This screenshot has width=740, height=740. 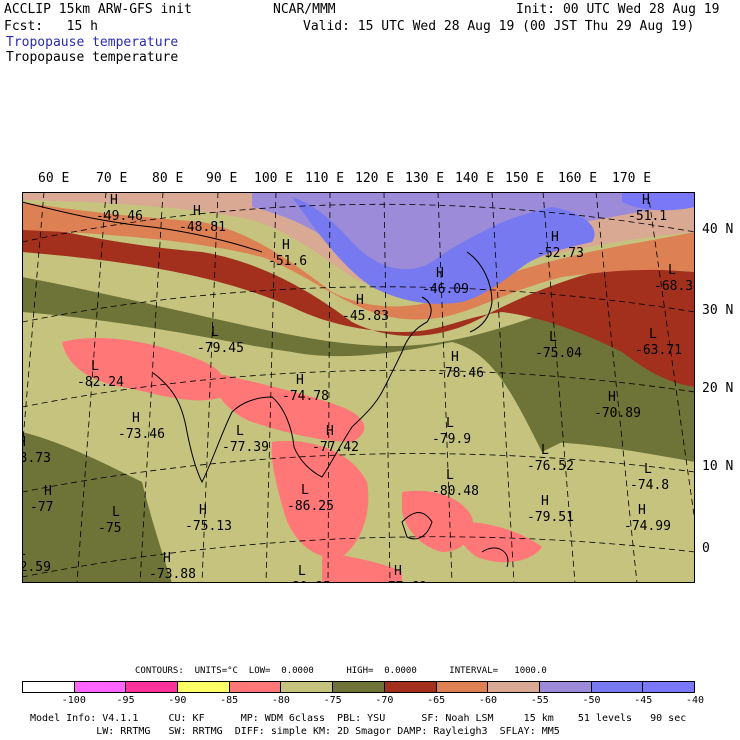 What do you see at coordinates (141, 434) in the screenshot?
I see `extremum-value: -73.46` at bounding box center [141, 434].